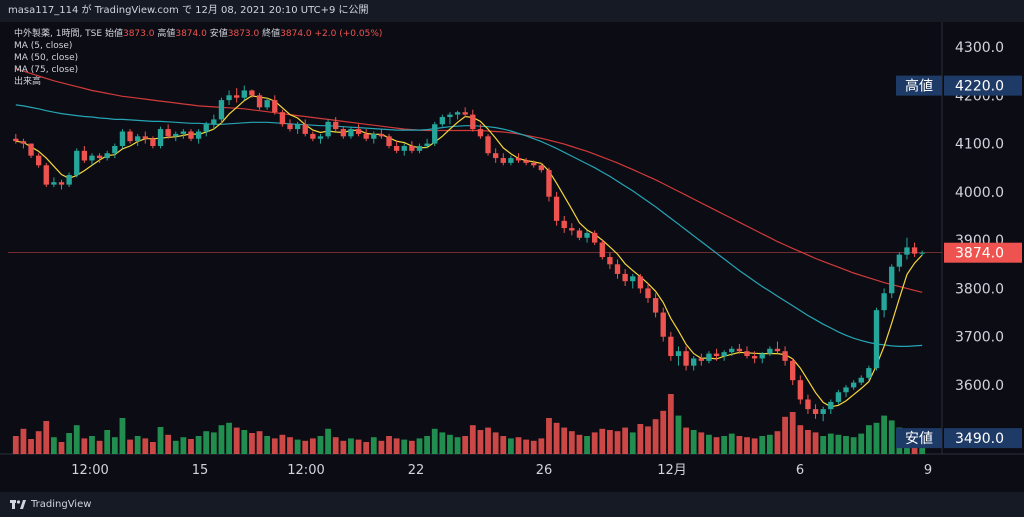 The image size is (1024, 517). Describe the element at coordinates (50, 504) in the screenshot. I see `tradingview-logo: TradingView` at that location.